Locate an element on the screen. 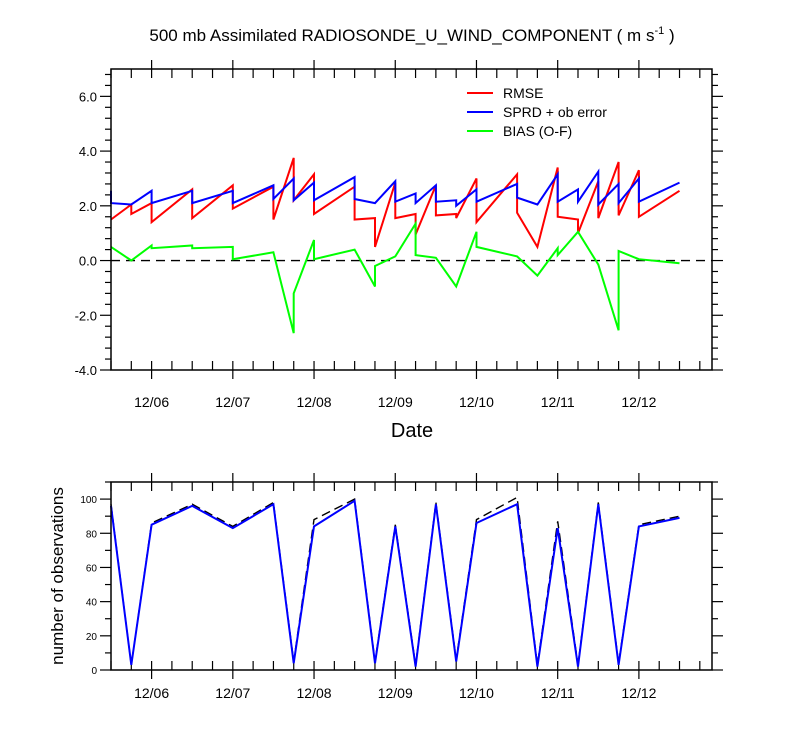  bottom-chart-xtick-label: 12/11 is located at coordinates (558, 693).